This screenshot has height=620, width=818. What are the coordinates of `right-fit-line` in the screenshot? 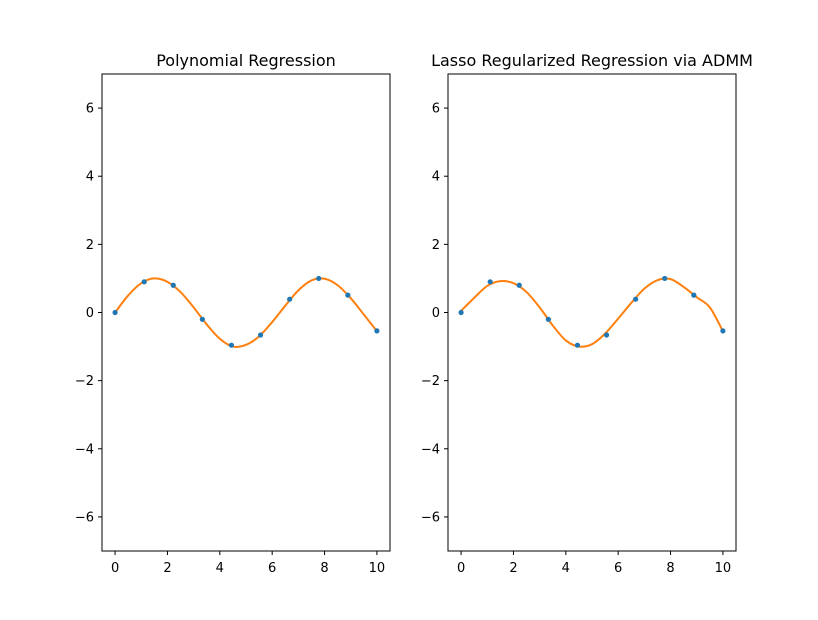 It's located at (592, 312).